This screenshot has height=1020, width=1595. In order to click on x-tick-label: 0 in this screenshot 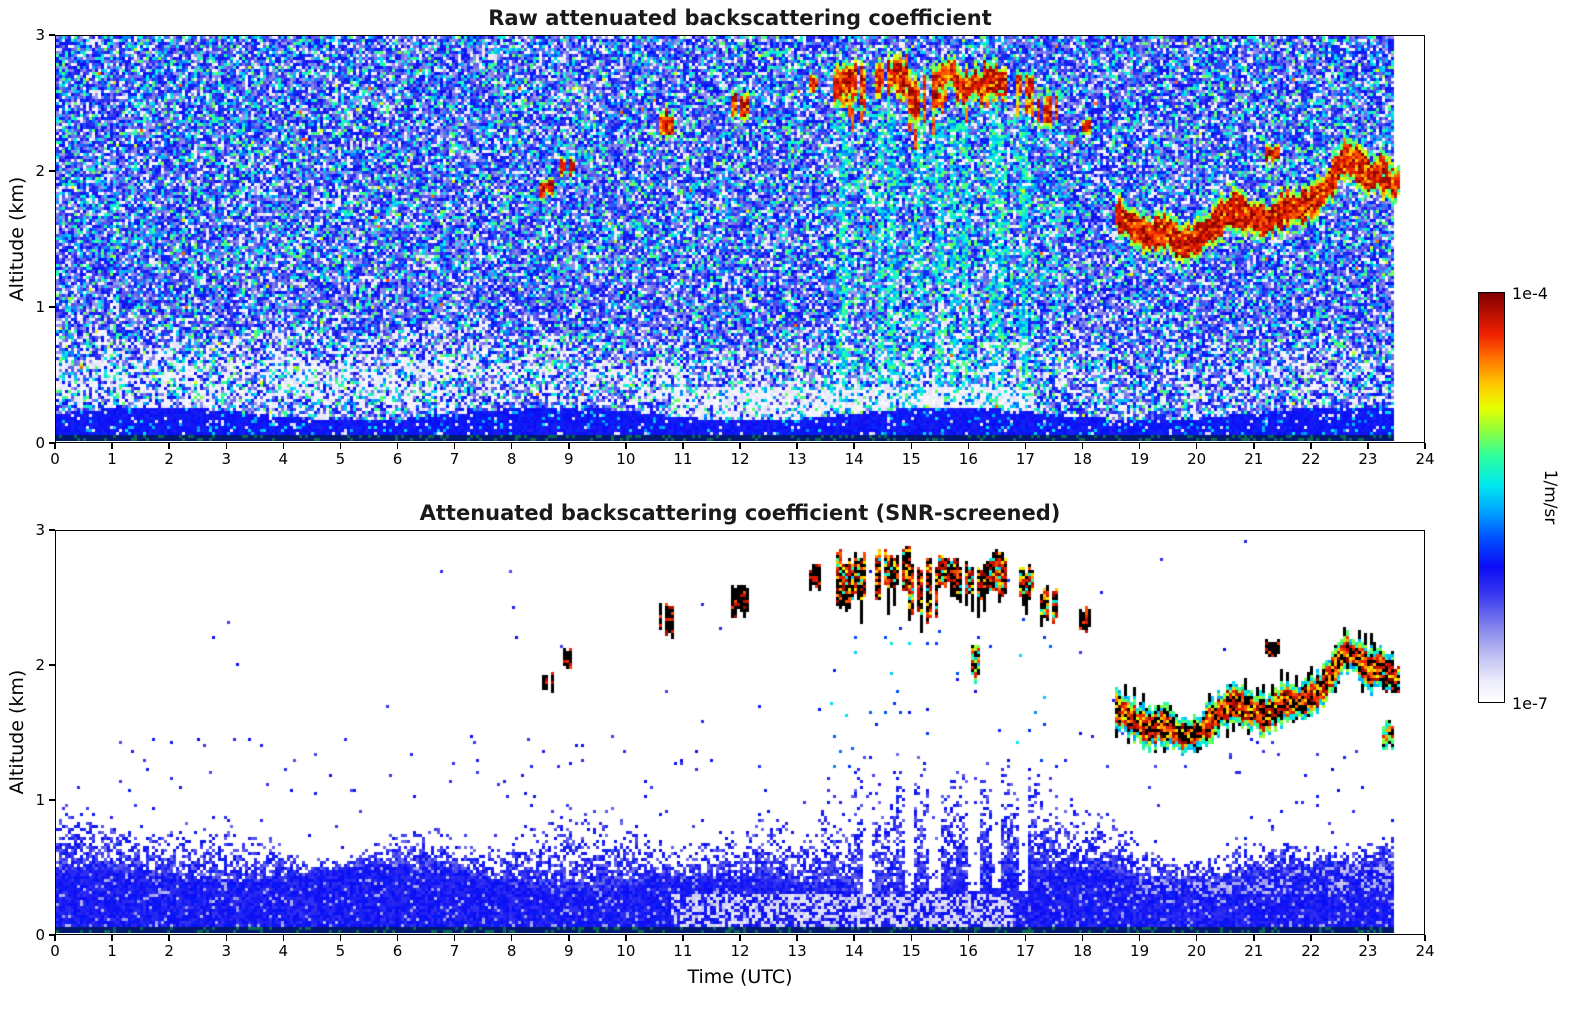, I will do `click(55, 459)`.